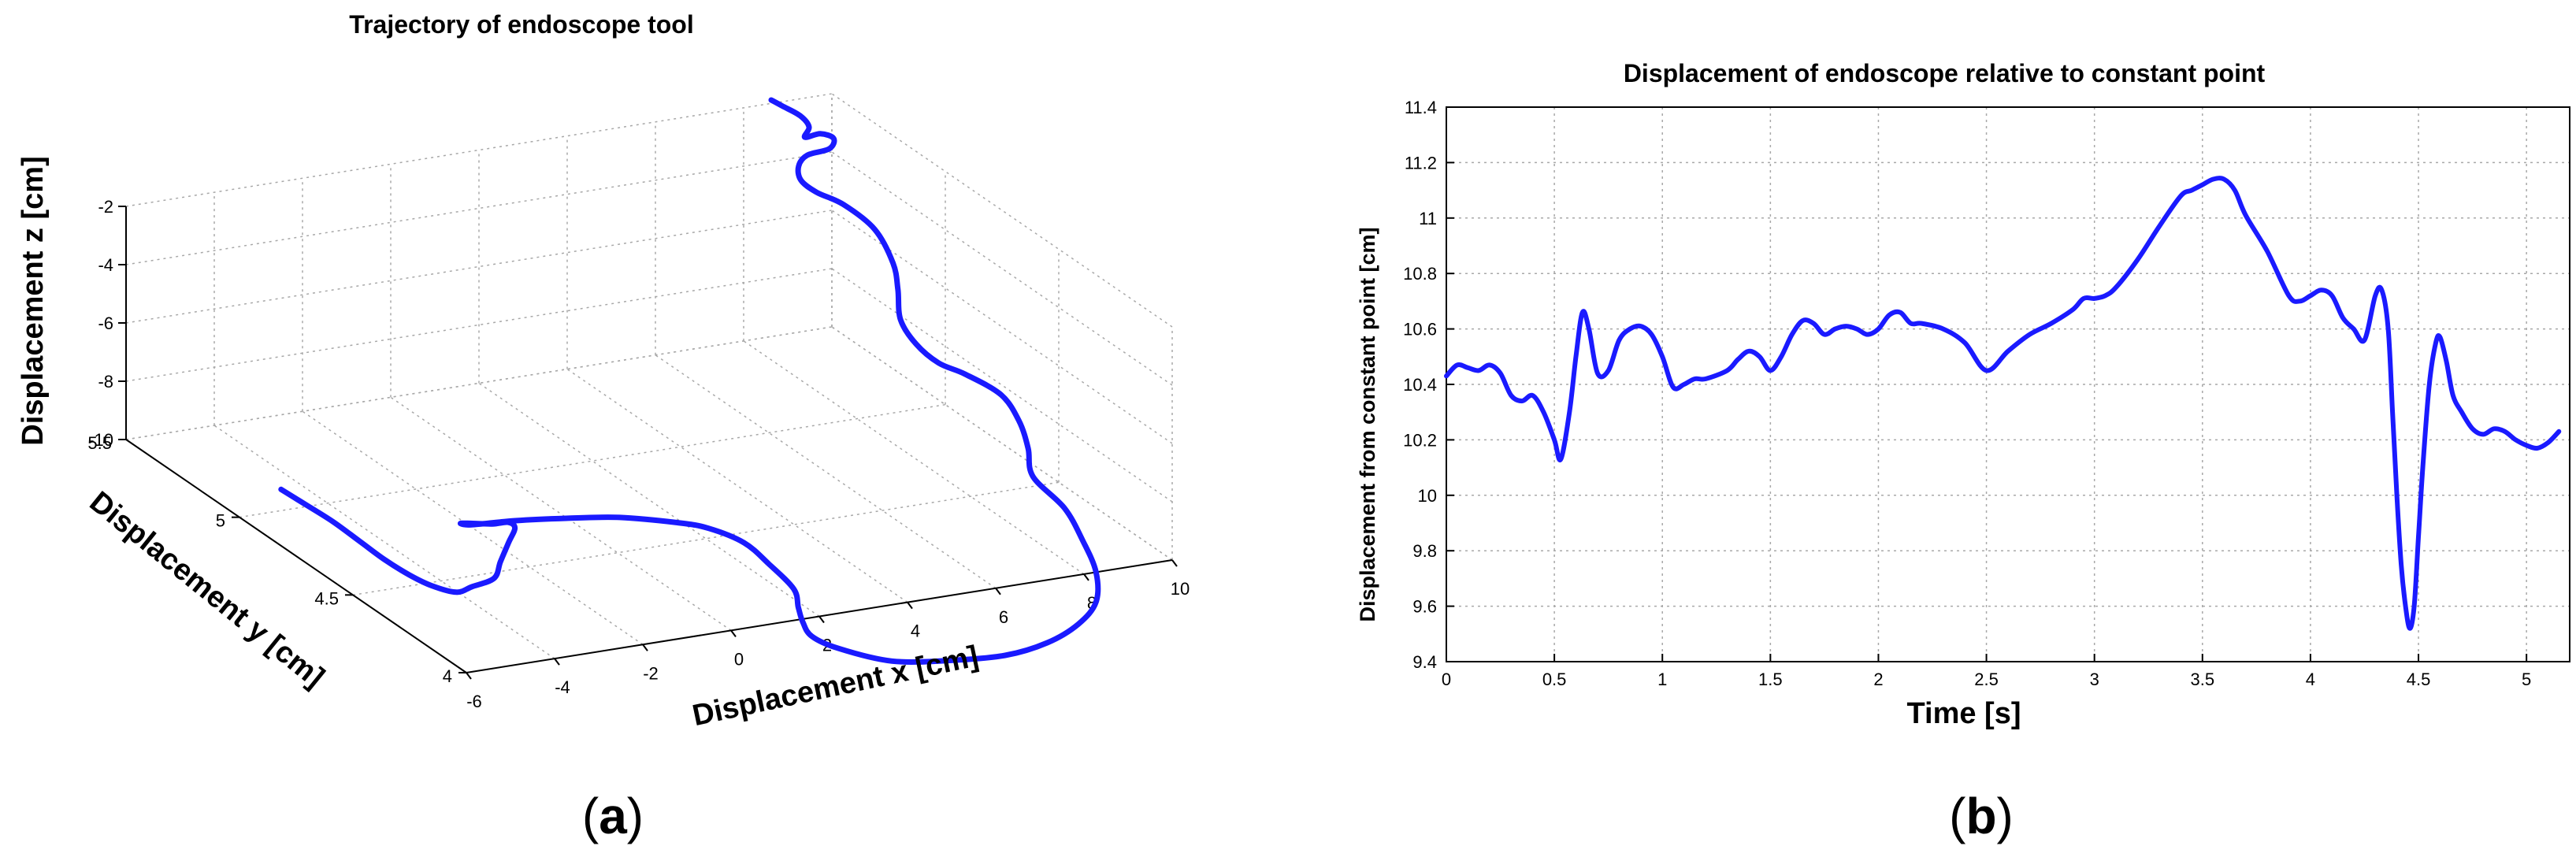 This screenshot has height=857, width=2576. Describe the element at coordinates (326, 598) in the screenshot. I see `chart-a-ytick-label: 4.5` at that location.